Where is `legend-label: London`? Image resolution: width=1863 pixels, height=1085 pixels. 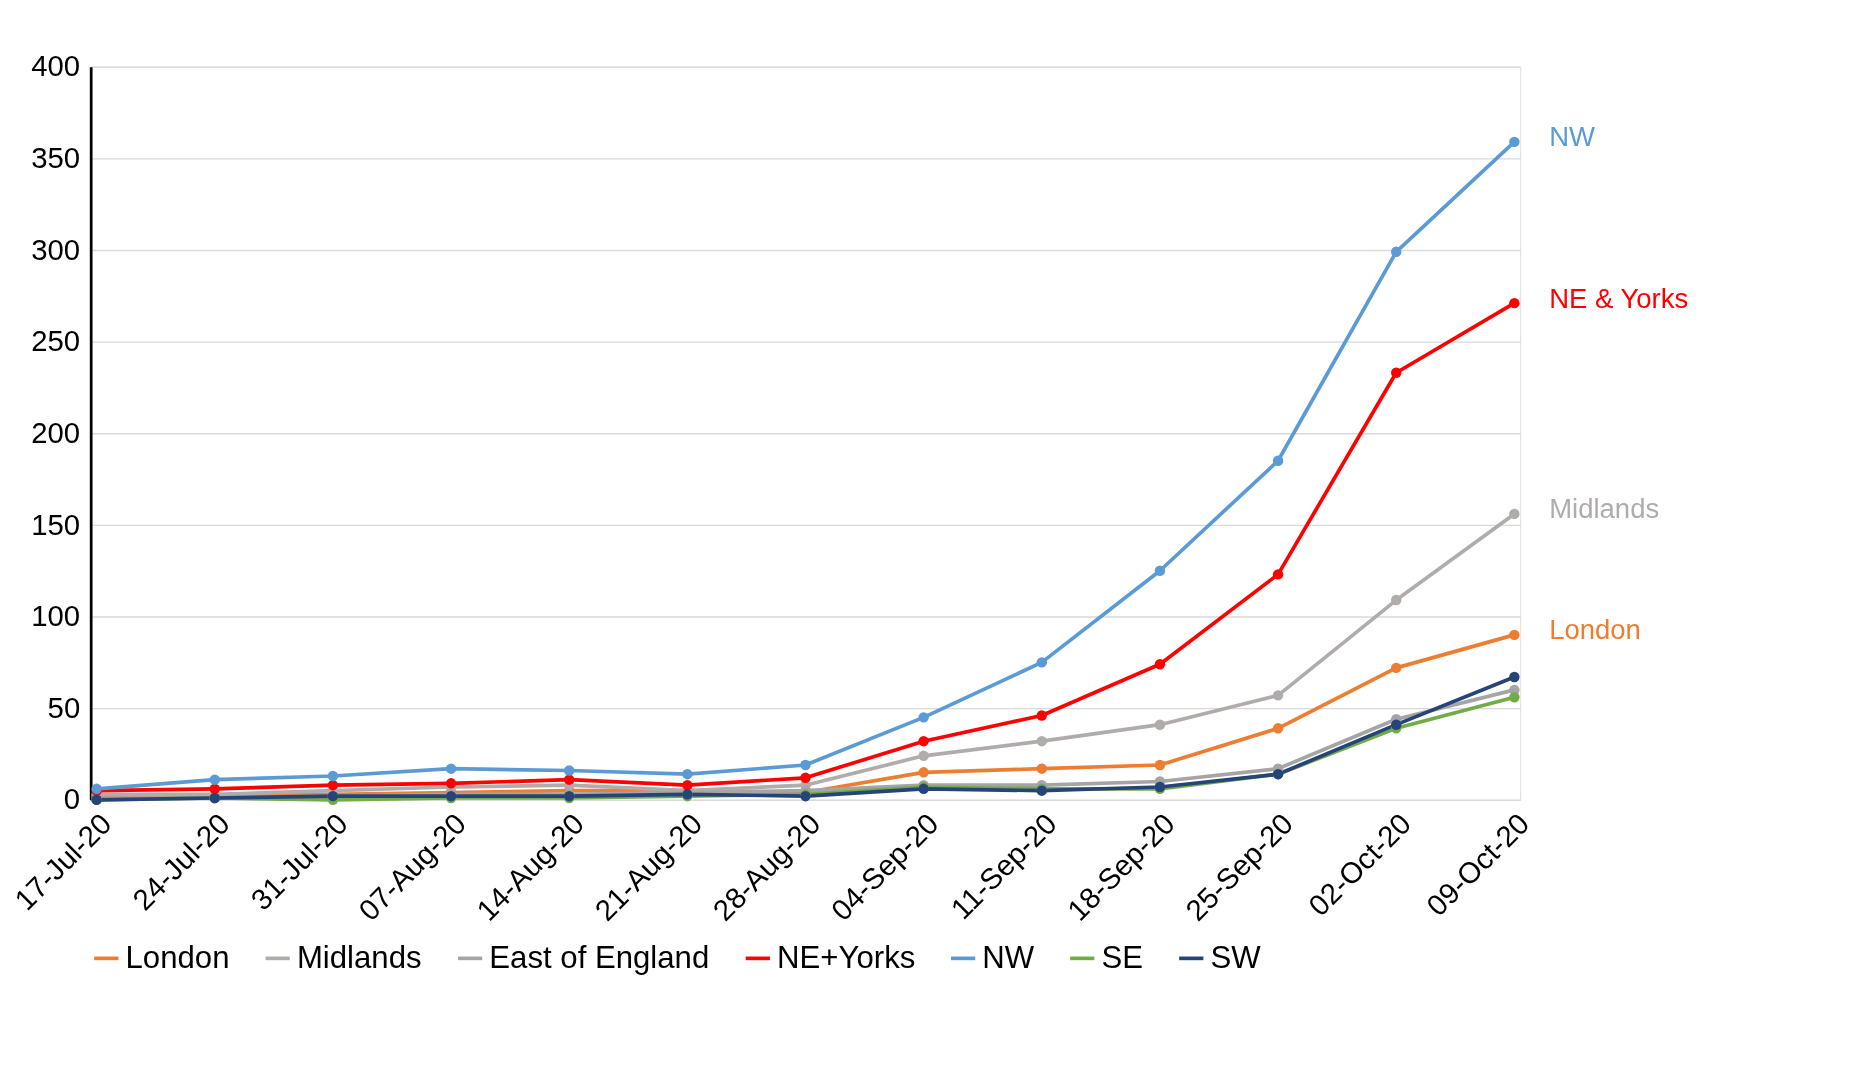
legend-label: London is located at coordinates (177, 957).